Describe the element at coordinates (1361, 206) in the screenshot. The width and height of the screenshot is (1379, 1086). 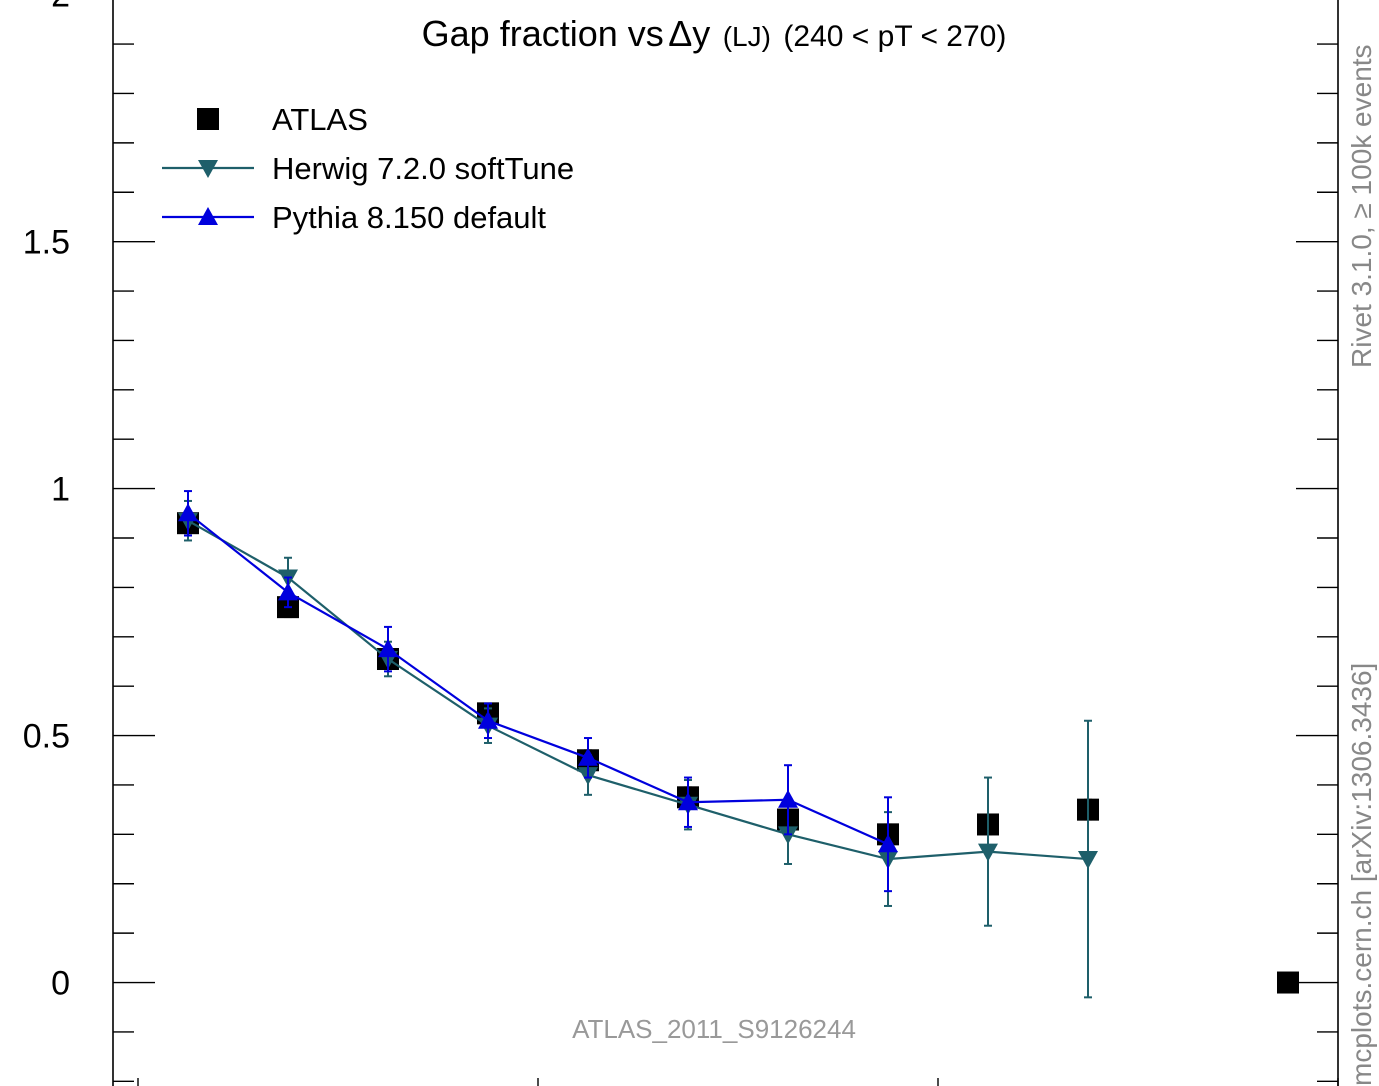
I see `side-text-top: Rivet 3.1.0, ≥ 100k events` at that location.